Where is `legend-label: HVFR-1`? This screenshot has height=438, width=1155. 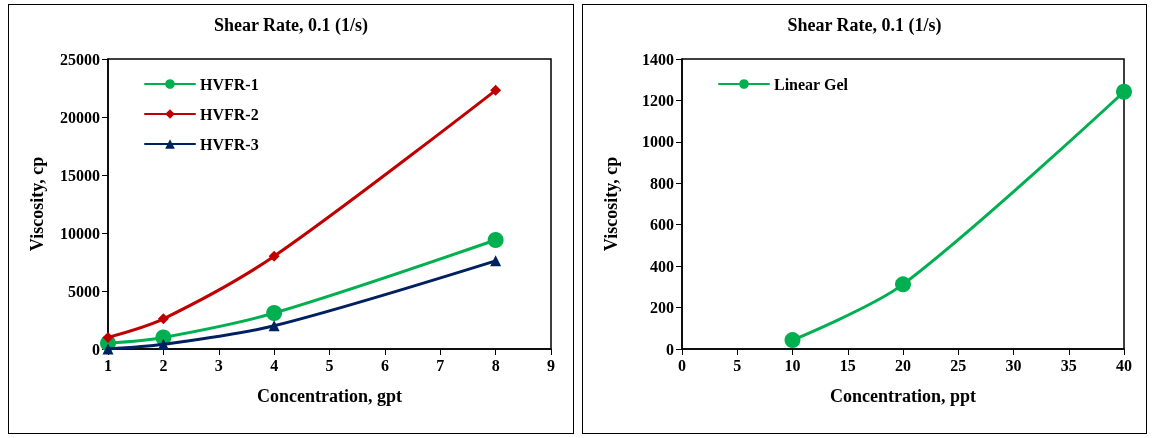 legend-label: HVFR-1 is located at coordinates (229, 84).